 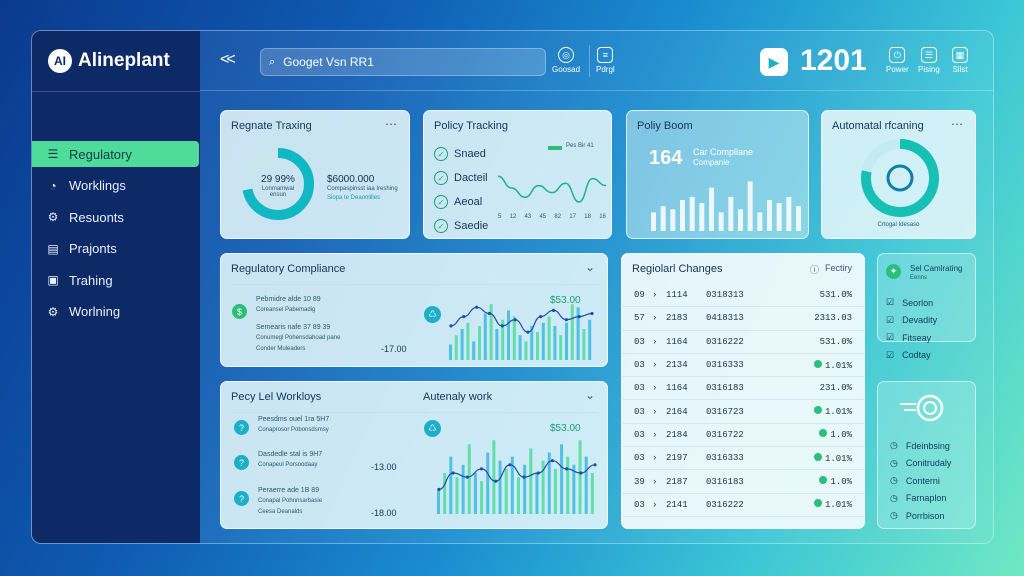 I want to click on workflow-row-2-value: -13.00, so click(x=384, y=467).